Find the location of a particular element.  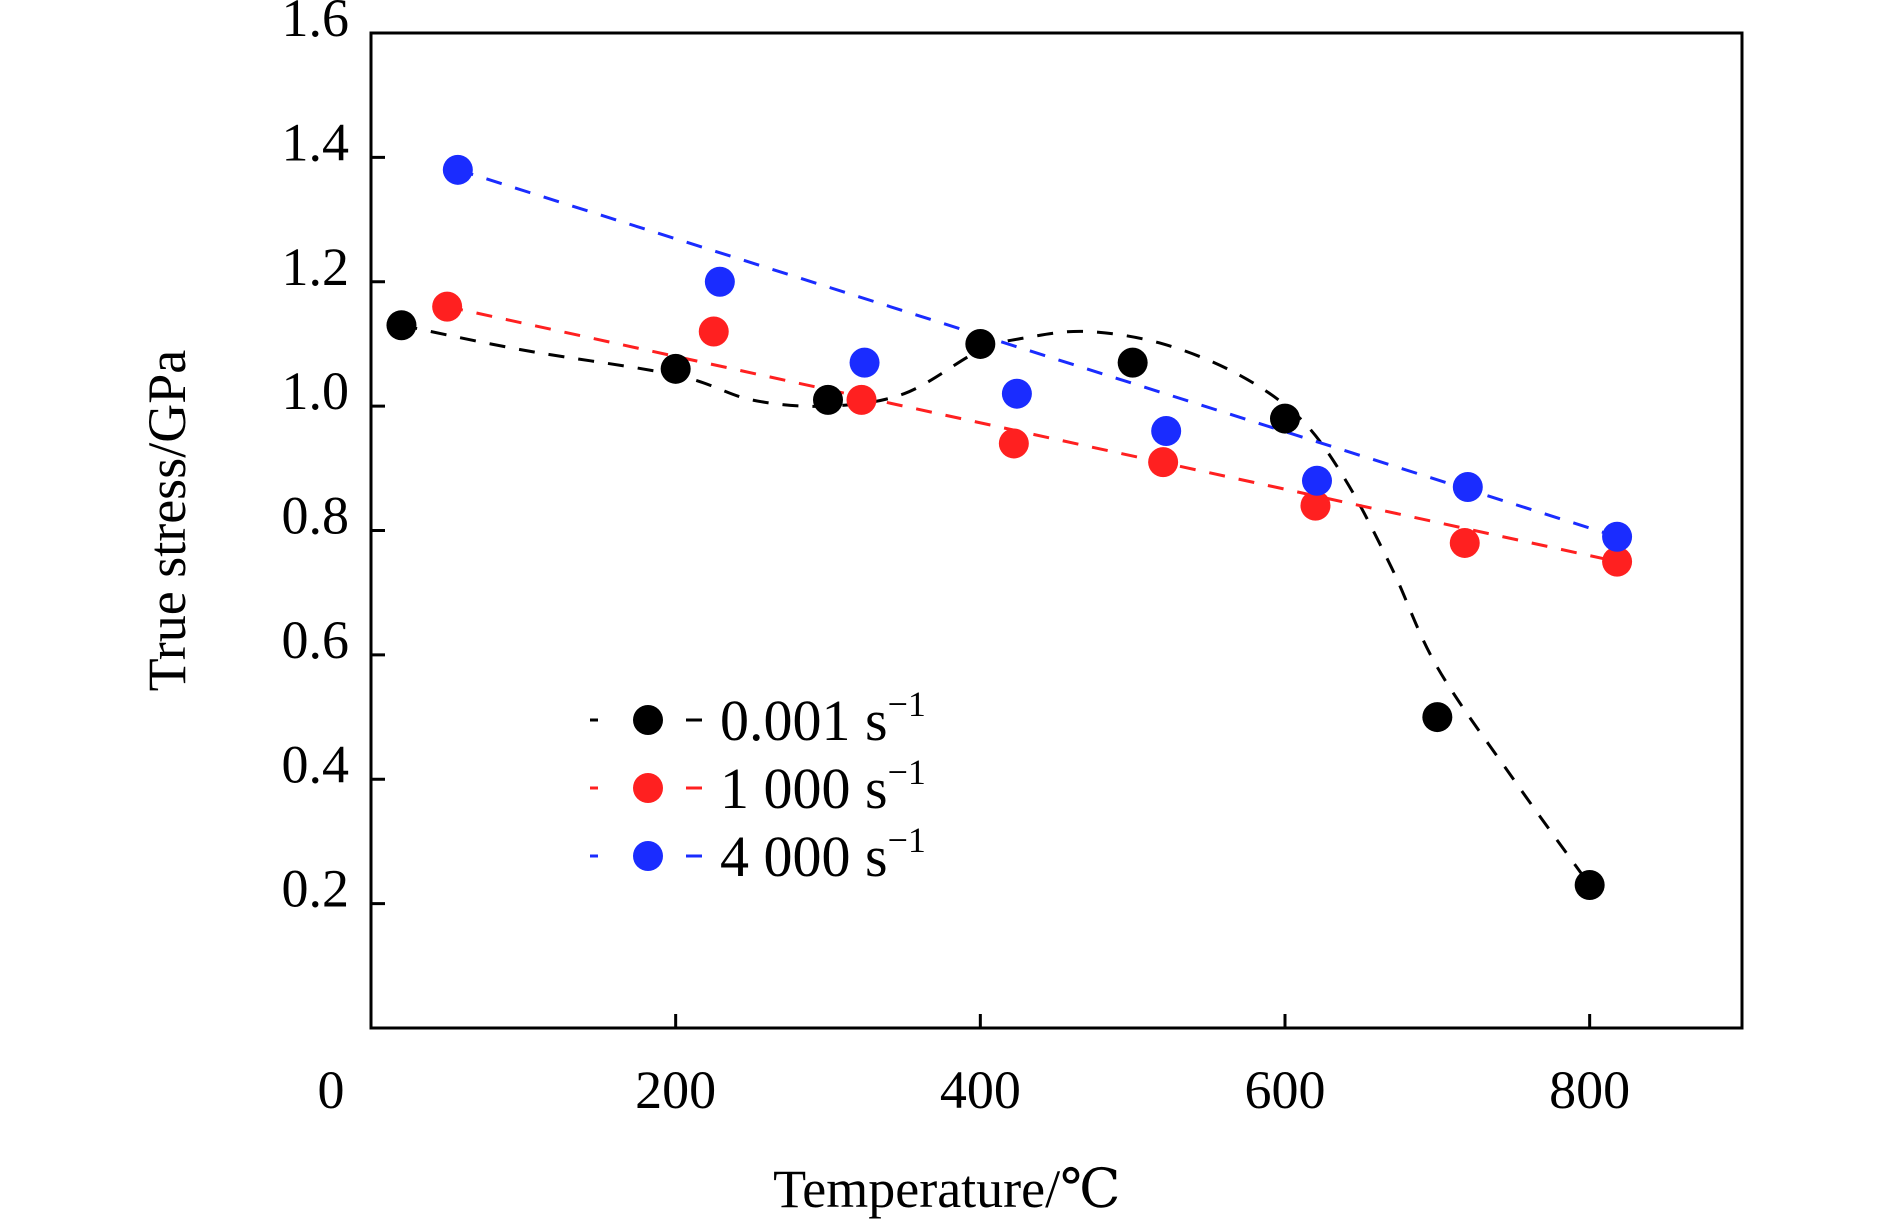

legend-item: 4 000 s−1 is located at coordinates (758, 854).